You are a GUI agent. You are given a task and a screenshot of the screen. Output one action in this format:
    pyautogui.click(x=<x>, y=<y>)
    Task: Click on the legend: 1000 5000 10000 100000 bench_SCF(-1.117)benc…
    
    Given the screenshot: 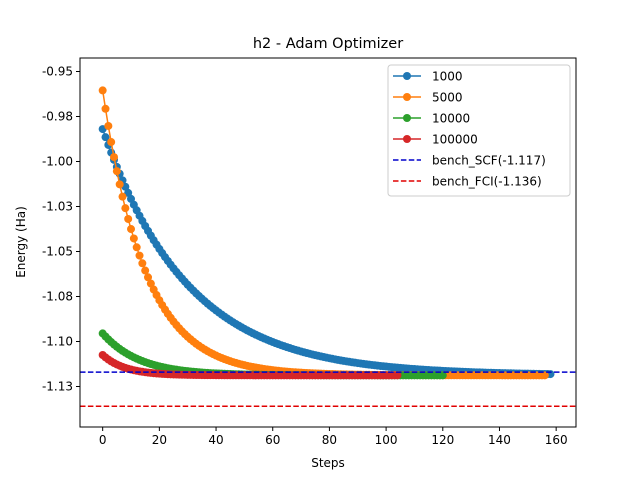 What is the action you would take?
    pyautogui.click(x=479, y=130)
    